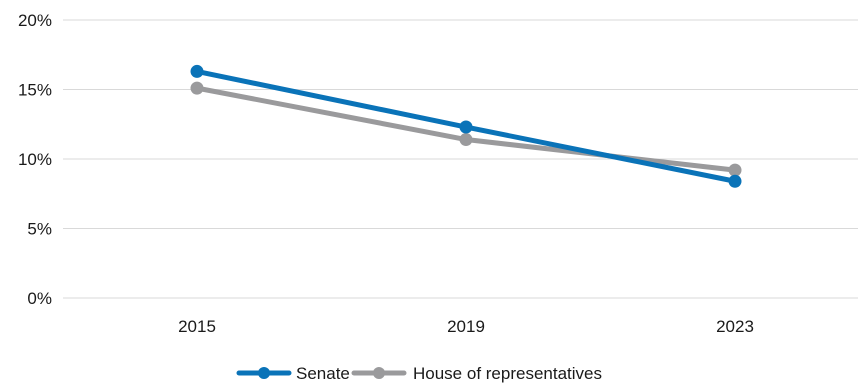 The width and height of the screenshot is (858, 385). What do you see at coordinates (323, 373) in the screenshot?
I see `legend-label: Senate` at bounding box center [323, 373].